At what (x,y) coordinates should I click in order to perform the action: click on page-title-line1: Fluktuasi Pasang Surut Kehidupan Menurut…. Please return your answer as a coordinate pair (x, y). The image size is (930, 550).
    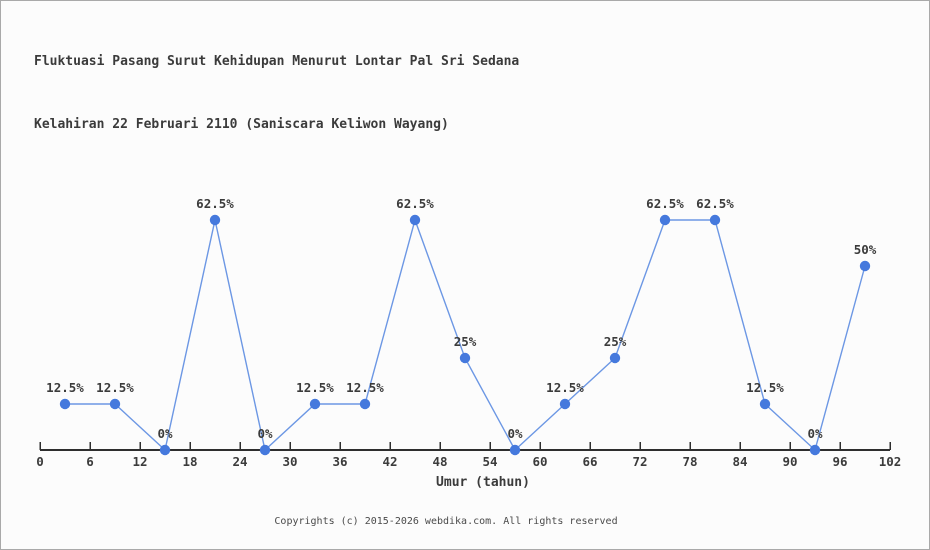
    Looking at the image, I should click on (277, 61).